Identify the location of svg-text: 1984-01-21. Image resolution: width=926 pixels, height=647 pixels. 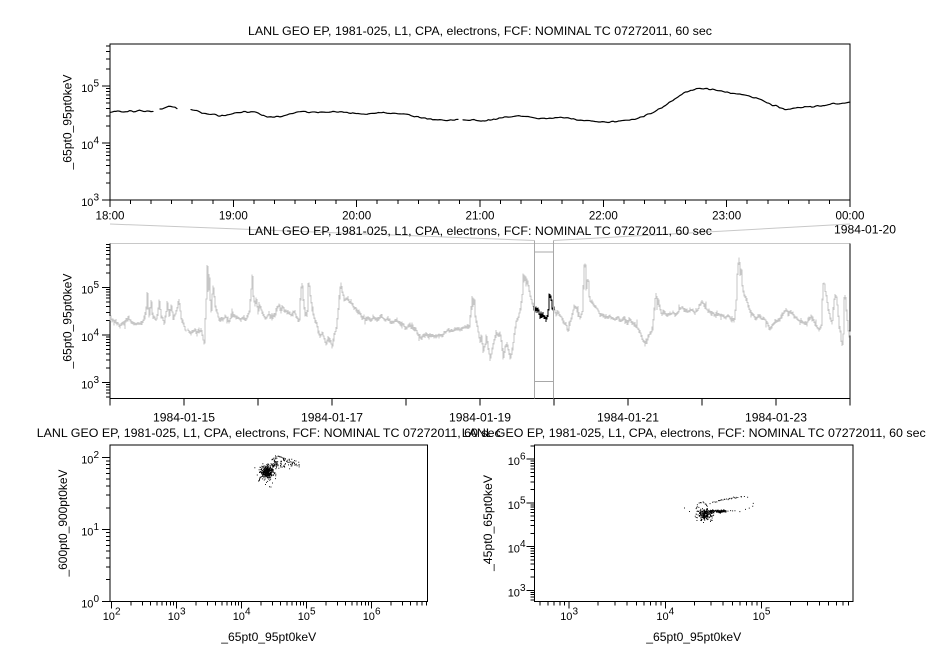
(628, 418).